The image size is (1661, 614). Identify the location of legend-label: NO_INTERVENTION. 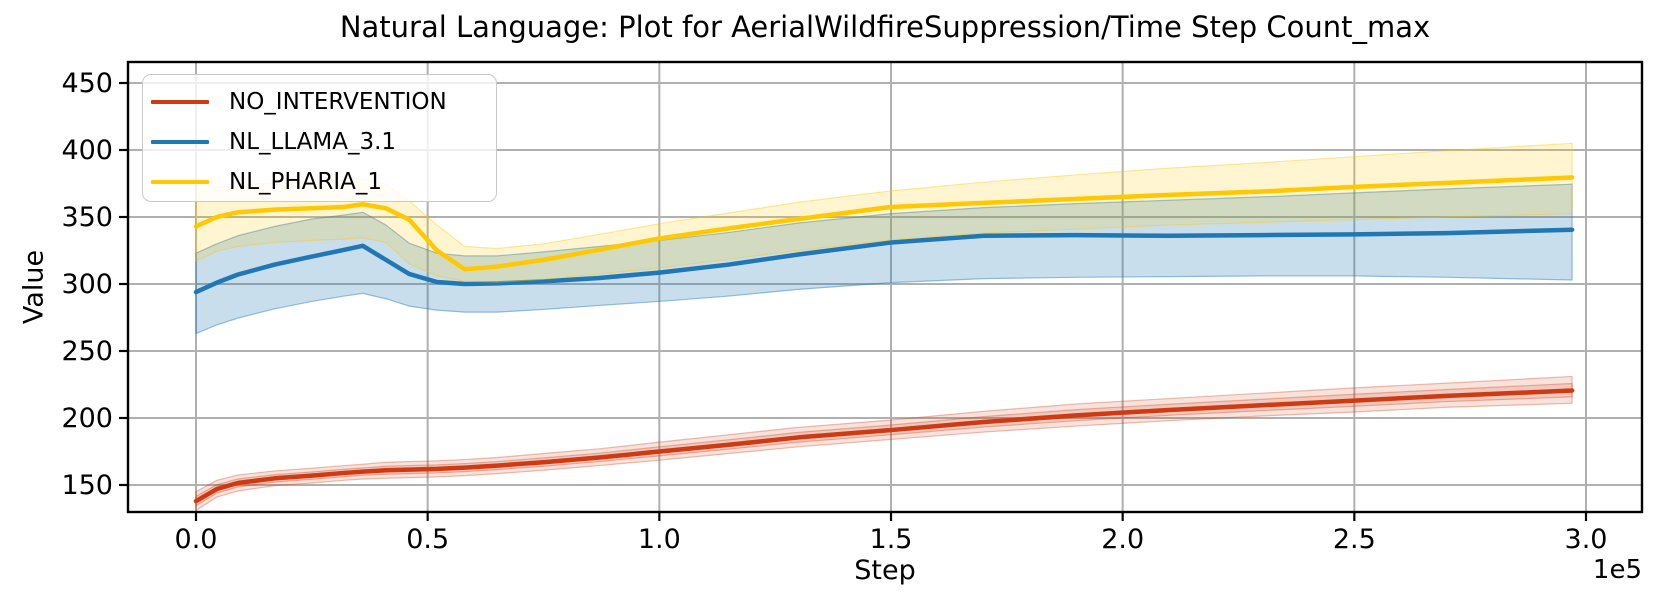
(338, 101).